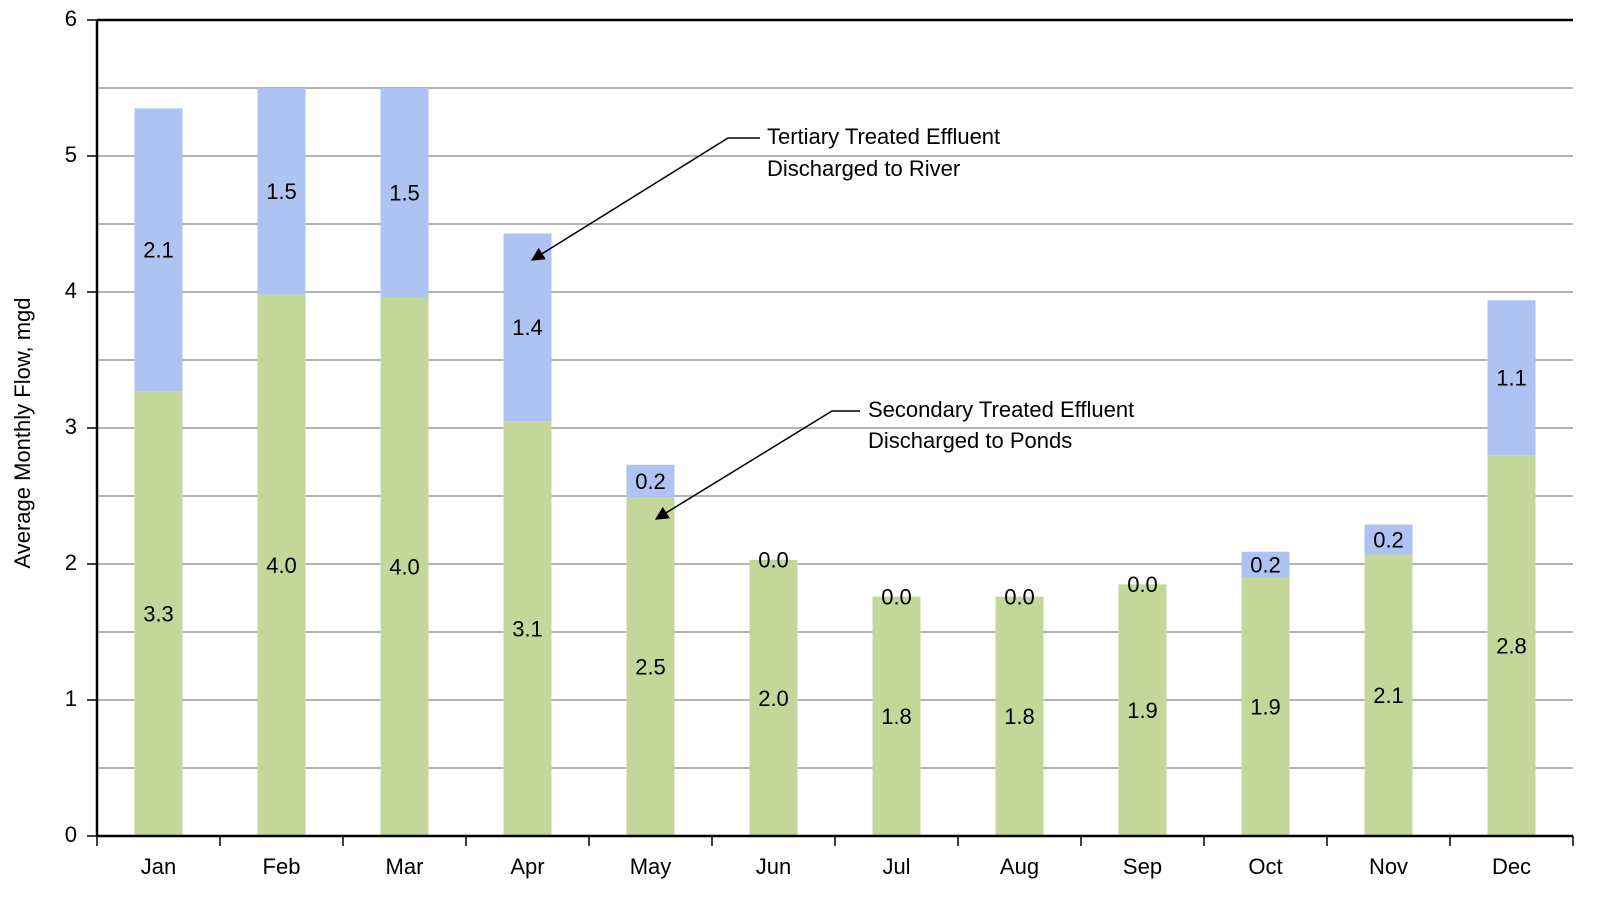  Describe the element at coordinates (527, 866) in the screenshot. I see `x-tick-label: Apr` at that location.